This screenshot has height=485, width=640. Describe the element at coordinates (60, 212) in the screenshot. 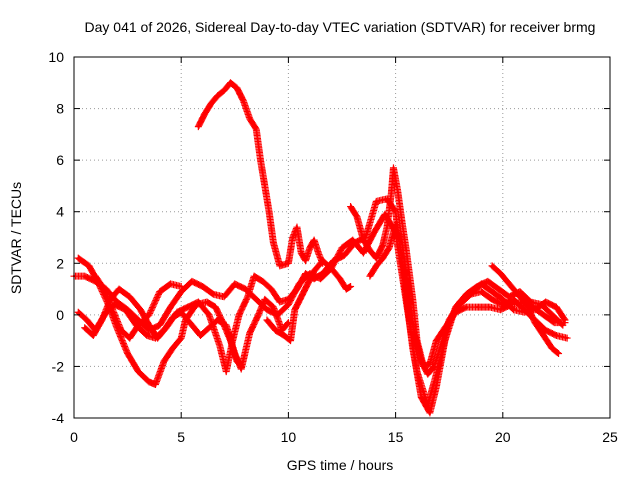

I see `y-tick-label: 4` at that location.